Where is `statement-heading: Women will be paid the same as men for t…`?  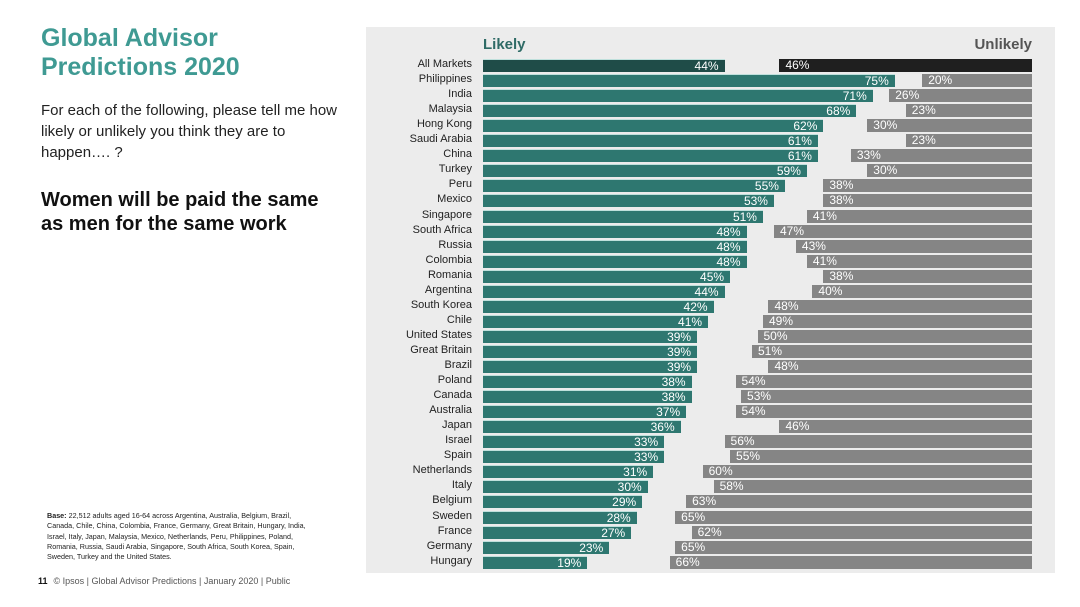
statement-heading: Women will be paid the same as men for t… is located at coordinates (180, 212).